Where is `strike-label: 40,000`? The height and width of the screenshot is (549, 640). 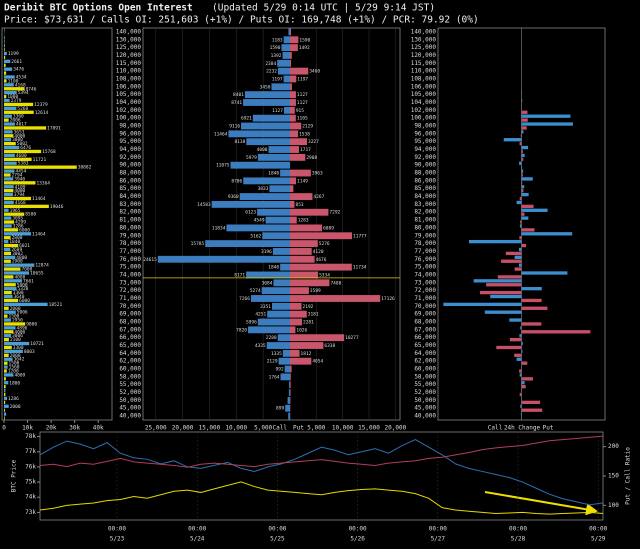 strike-label: 40,000 is located at coordinates (130, 416).